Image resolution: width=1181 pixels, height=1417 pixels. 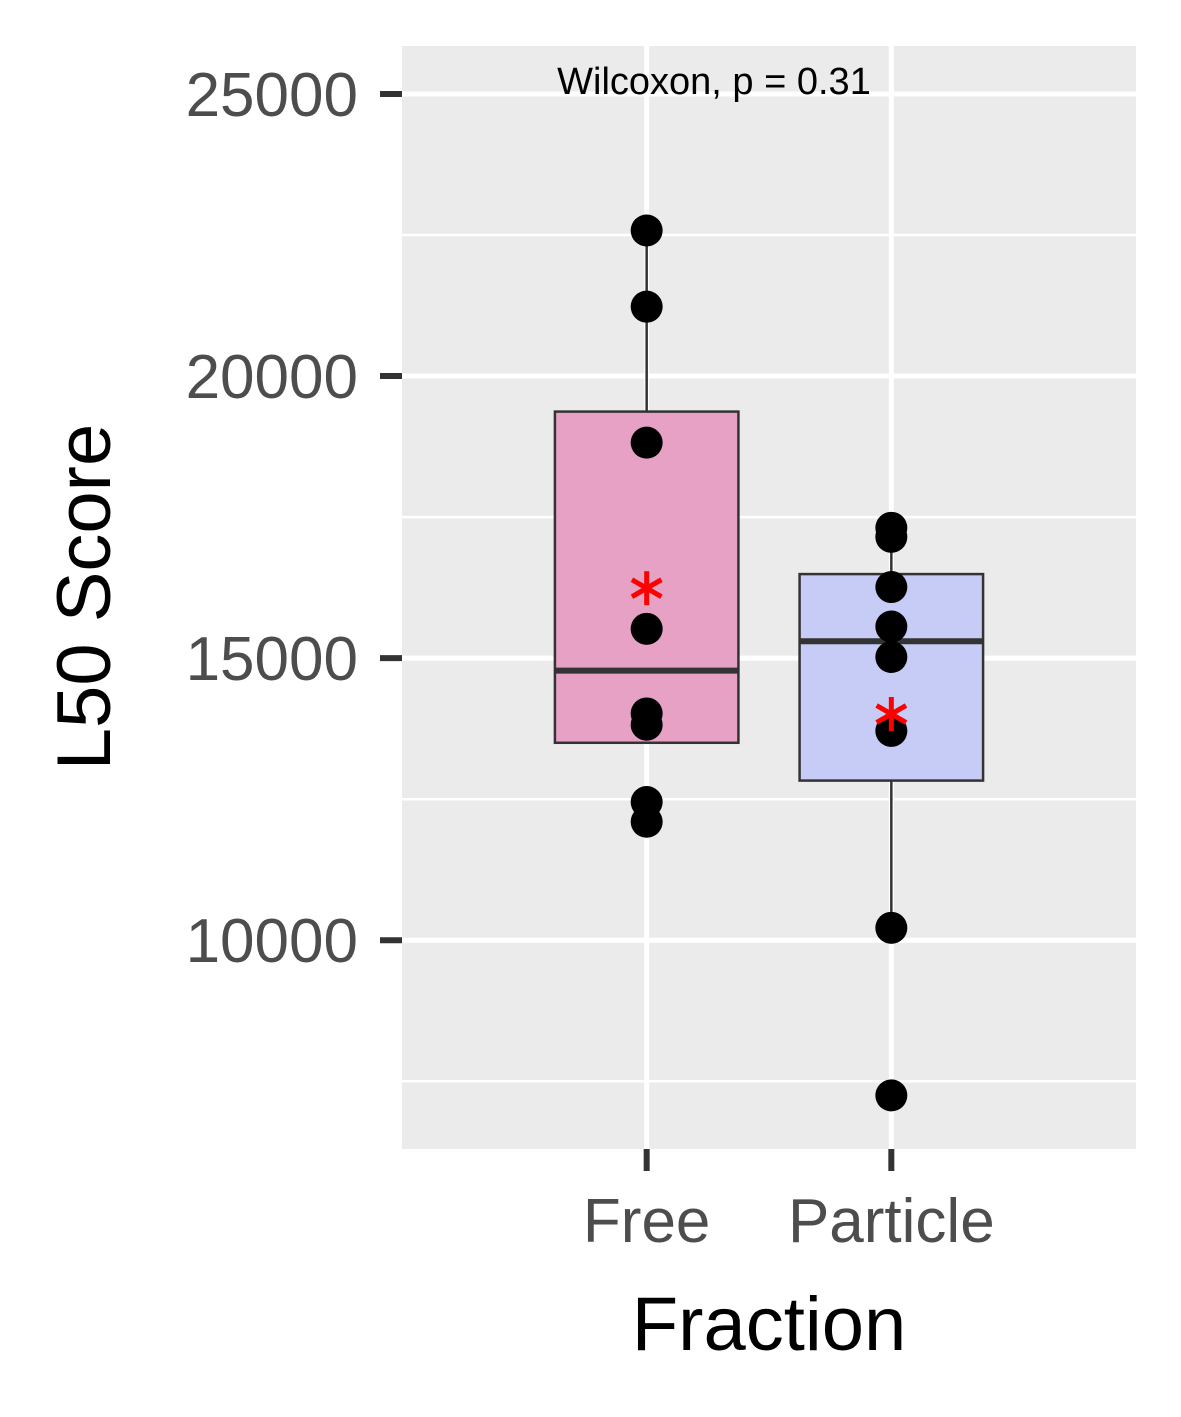 What do you see at coordinates (646, 1221) in the screenshot?
I see `x-tick-label: Free` at bounding box center [646, 1221].